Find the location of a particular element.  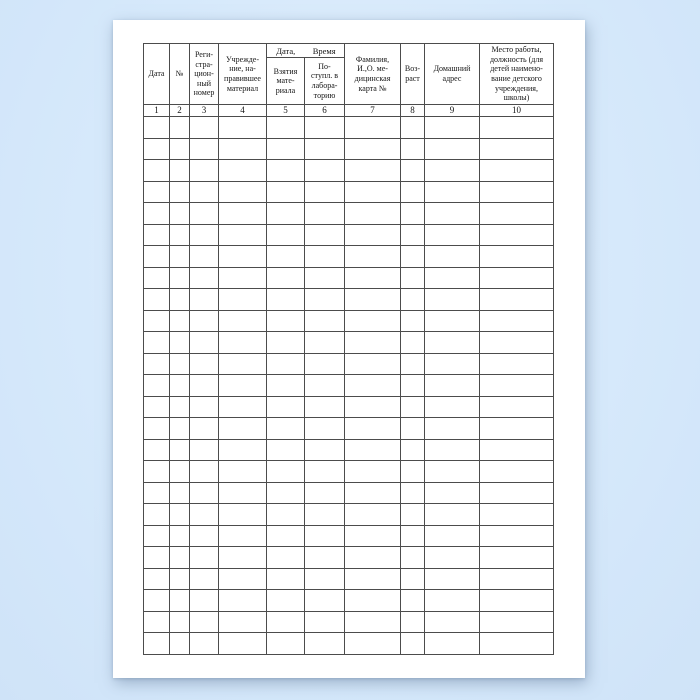

column-number: 6 is located at coordinates (324, 110).